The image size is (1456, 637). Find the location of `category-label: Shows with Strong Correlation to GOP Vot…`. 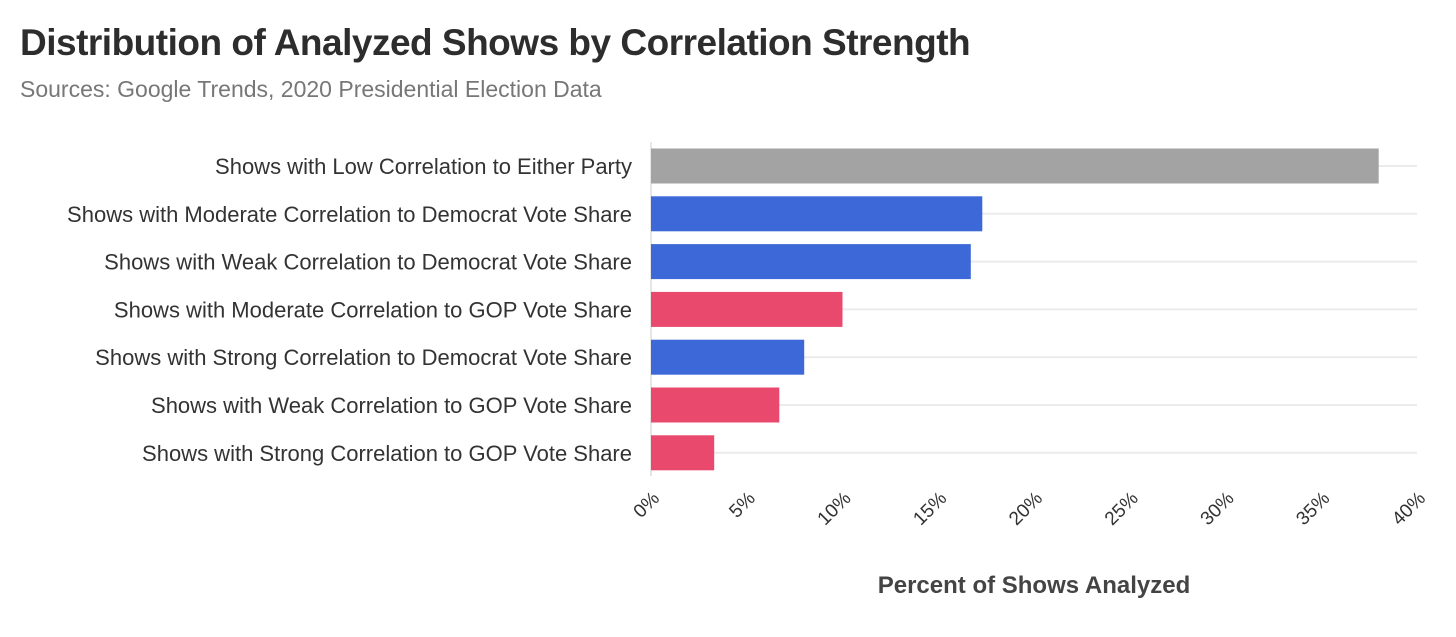

category-label: Shows with Strong Correlation to GOP Vot… is located at coordinates (387, 453).